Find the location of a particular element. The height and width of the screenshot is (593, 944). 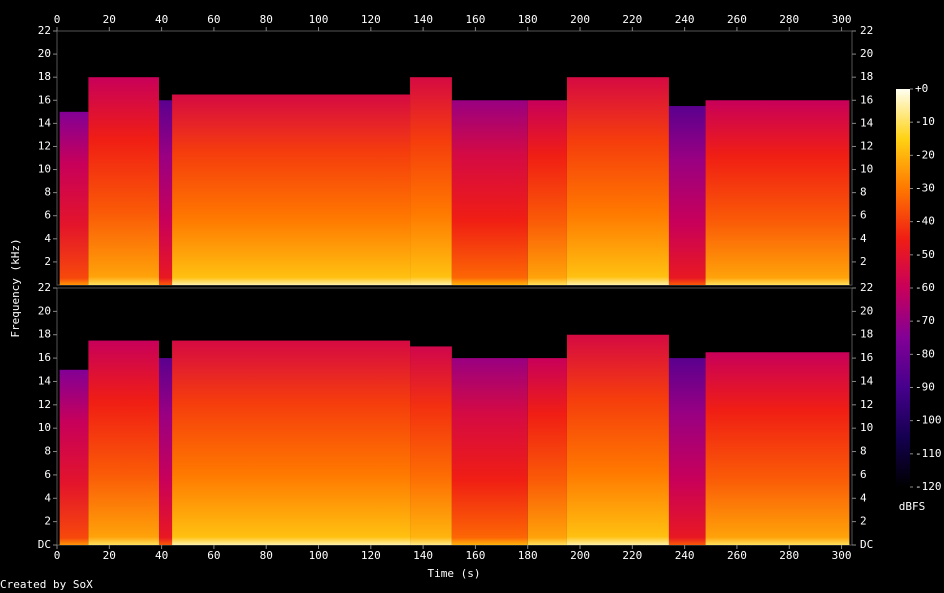

colorbar-tick-label: -110 is located at coordinates (928, 453).